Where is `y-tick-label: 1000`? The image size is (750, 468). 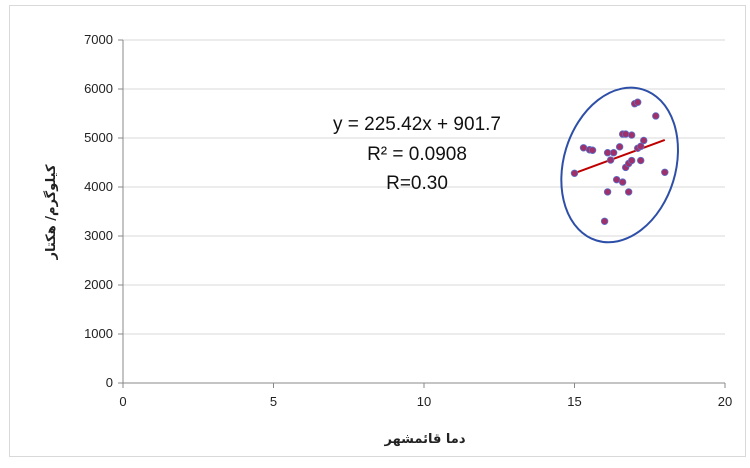 y-tick-label: 1000 is located at coordinates (98, 333).